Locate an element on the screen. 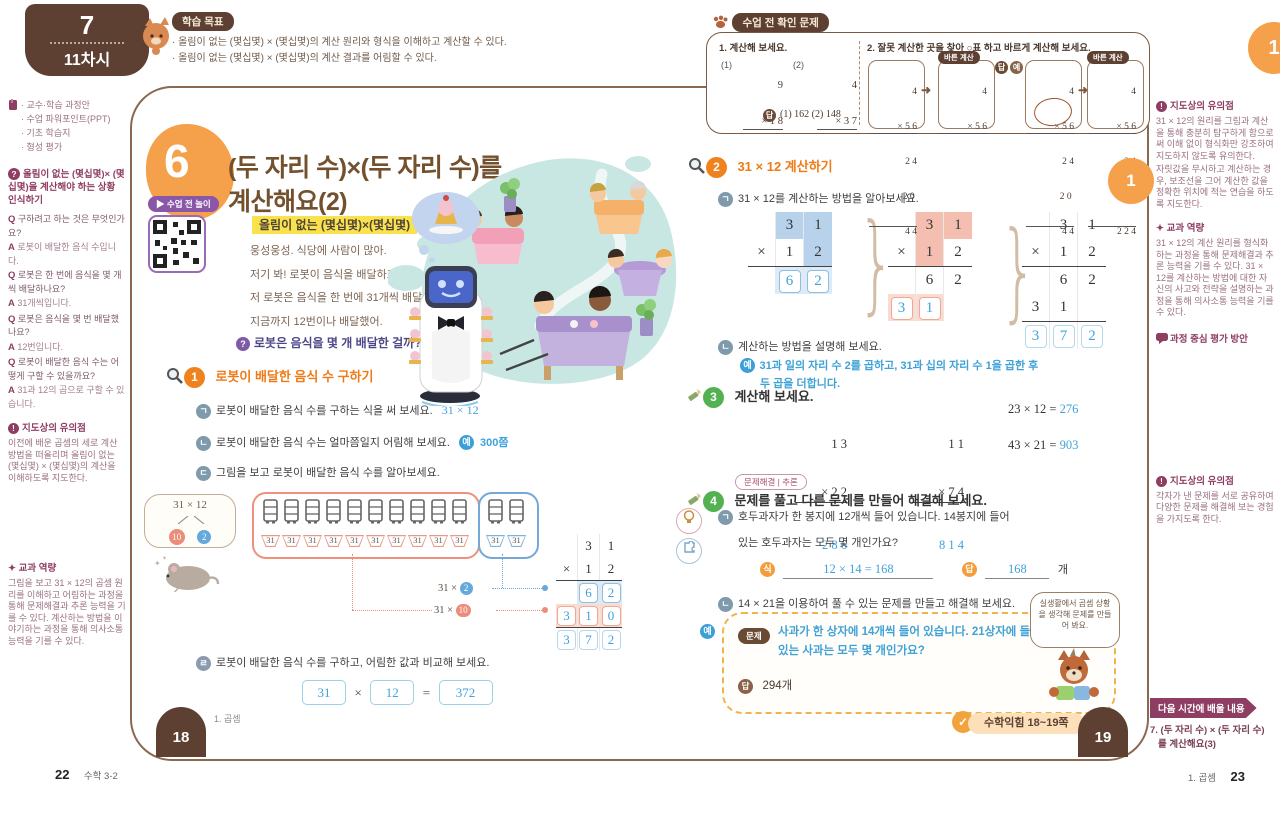 The image size is (1280, 814). activity2-title: 31 × 12 계산하기 is located at coordinates (785, 166).